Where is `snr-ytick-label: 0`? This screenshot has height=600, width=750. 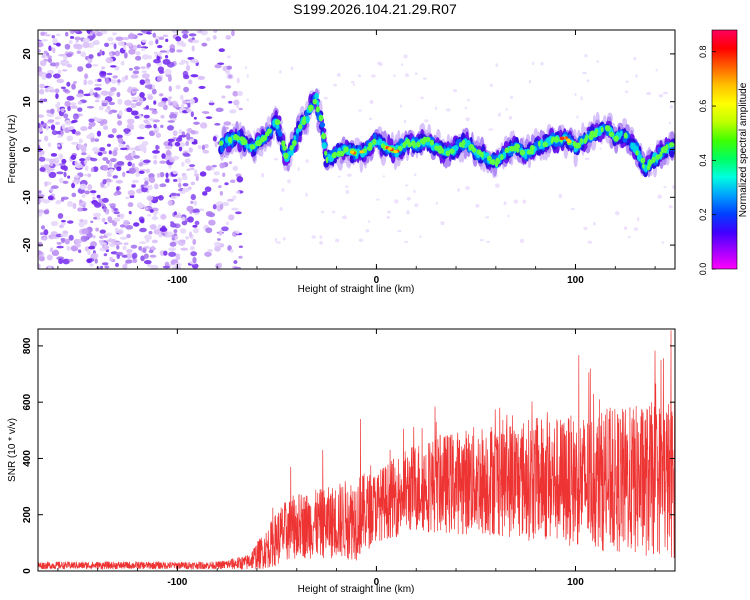
snr-ytick-label: 0 is located at coordinates (27, 571).